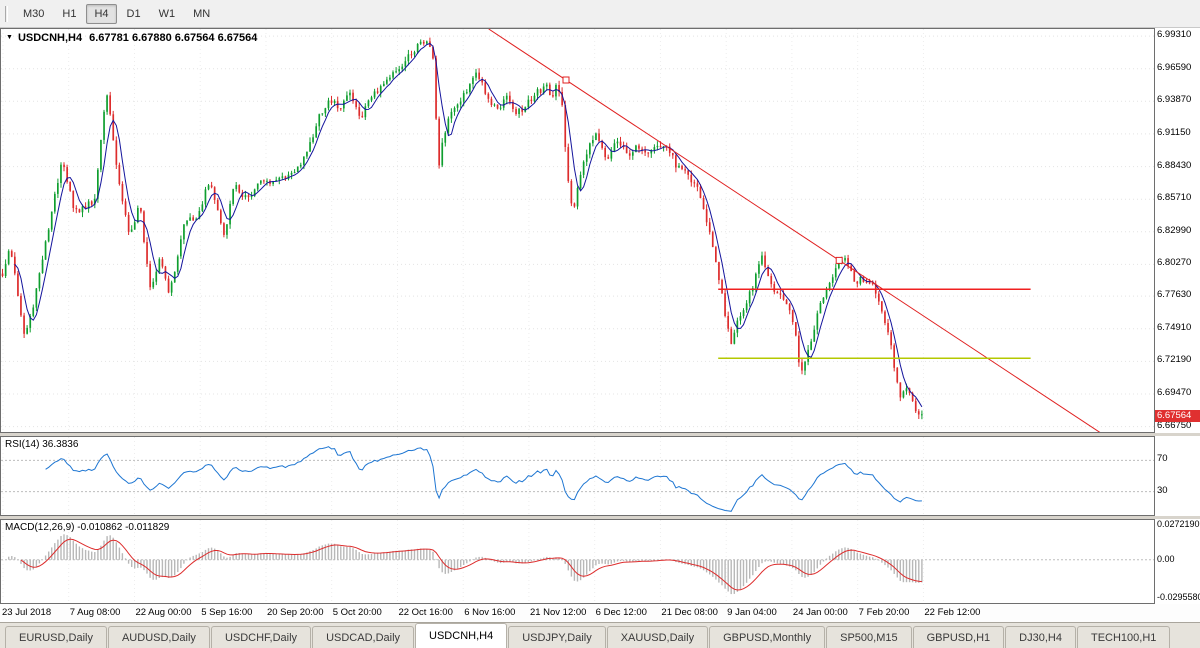 The width and height of the screenshot is (1200, 648). What do you see at coordinates (1174, 230) in the screenshot?
I see `price-axis-label: 6.82990` at bounding box center [1174, 230].